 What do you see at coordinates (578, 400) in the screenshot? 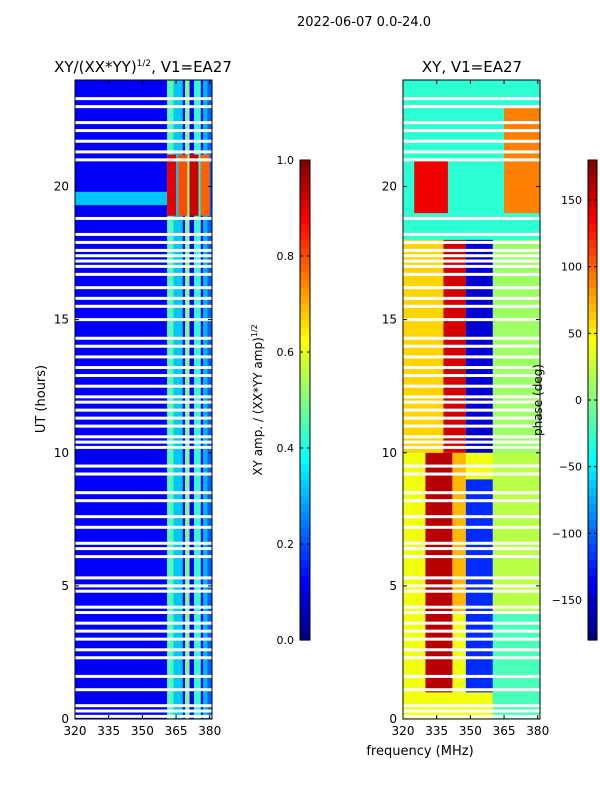
I see `colorbar-tick-label: 0` at bounding box center [578, 400].